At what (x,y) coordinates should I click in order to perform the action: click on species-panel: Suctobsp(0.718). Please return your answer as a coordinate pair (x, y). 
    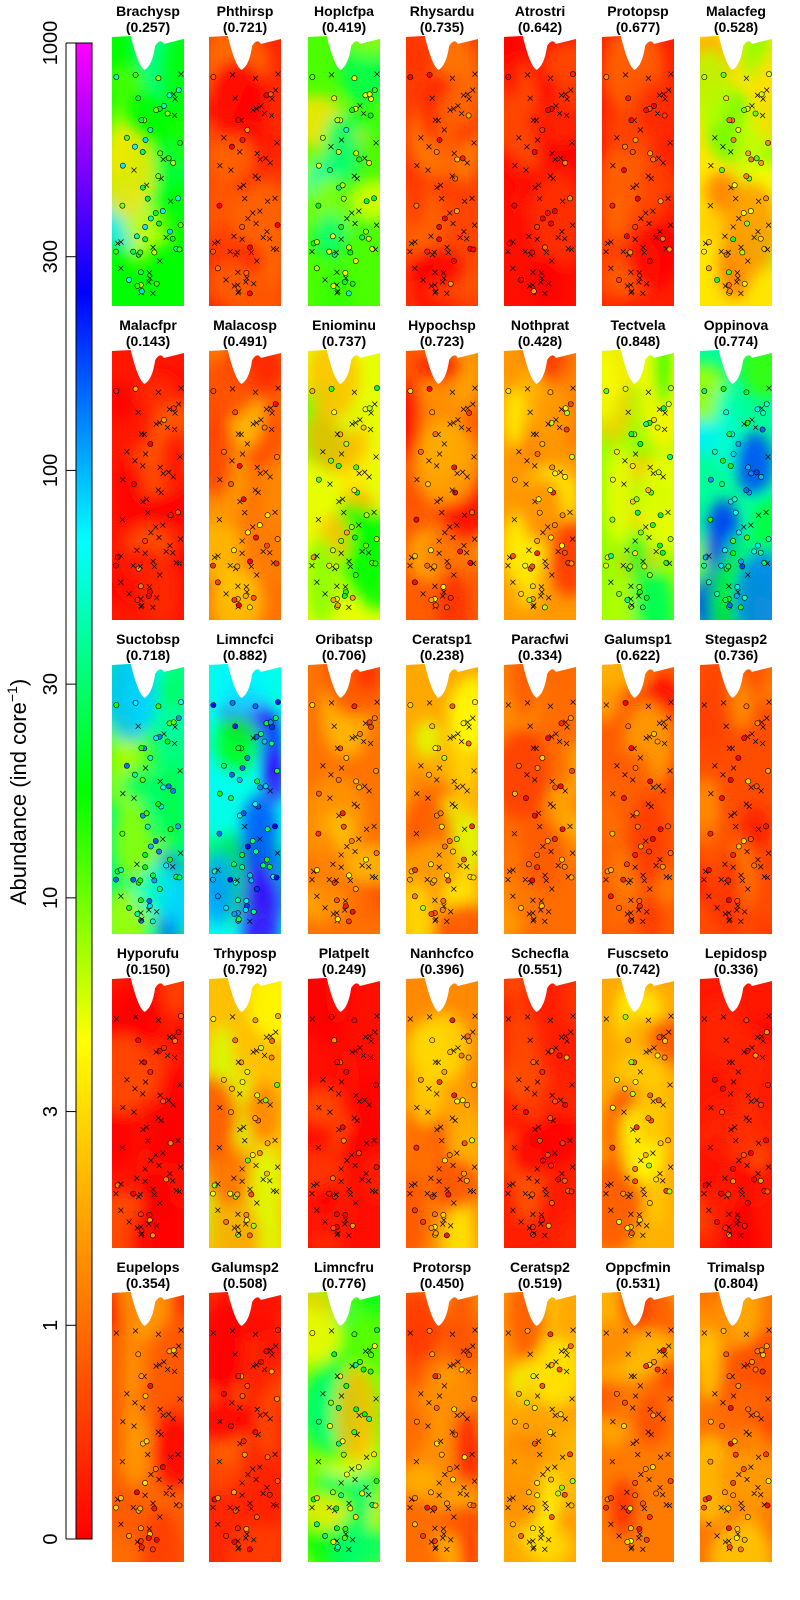
    Looking at the image, I should click on (148, 782).